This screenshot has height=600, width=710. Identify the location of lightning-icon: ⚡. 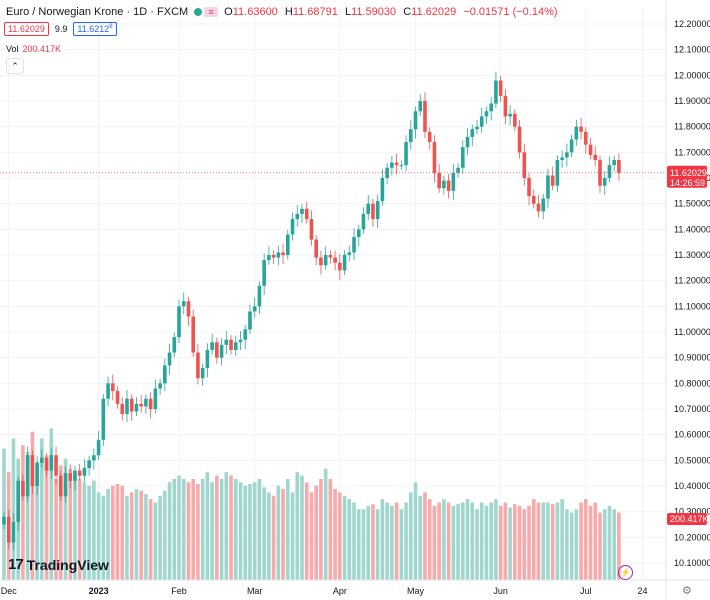
(625, 572).